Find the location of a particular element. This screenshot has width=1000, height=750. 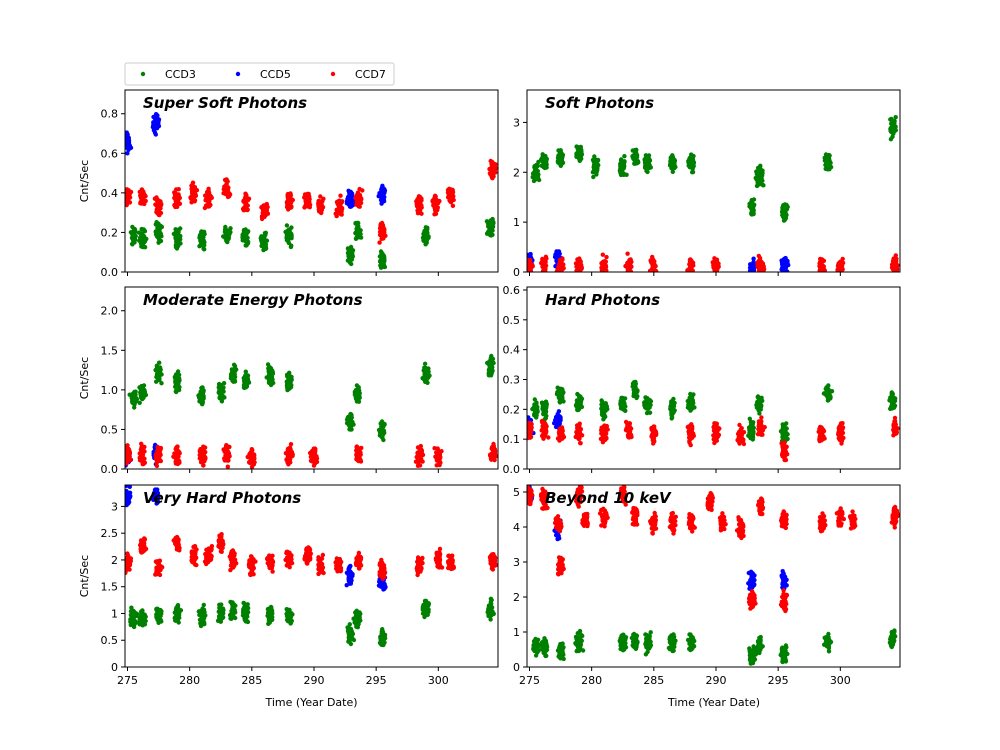

panel-points is located at coordinates (713, 197).